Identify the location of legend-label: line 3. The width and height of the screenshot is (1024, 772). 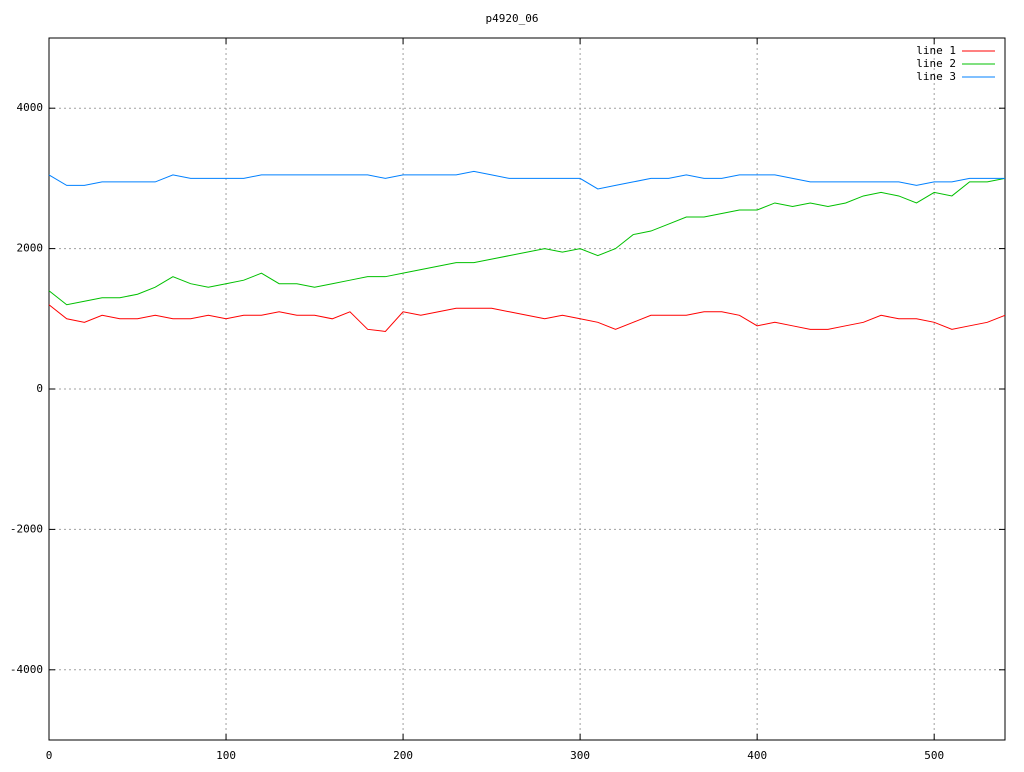
(936, 76).